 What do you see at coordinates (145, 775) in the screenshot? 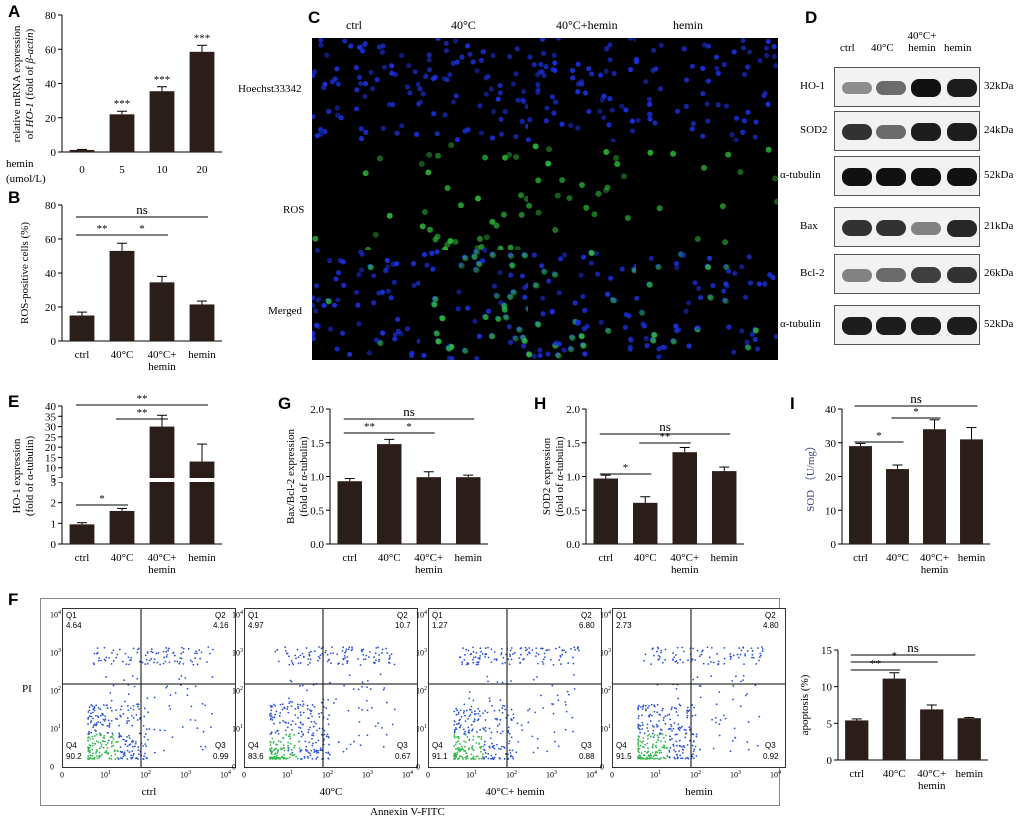
I see `flow-x-tick: 102` at bounding box center [145, 775].